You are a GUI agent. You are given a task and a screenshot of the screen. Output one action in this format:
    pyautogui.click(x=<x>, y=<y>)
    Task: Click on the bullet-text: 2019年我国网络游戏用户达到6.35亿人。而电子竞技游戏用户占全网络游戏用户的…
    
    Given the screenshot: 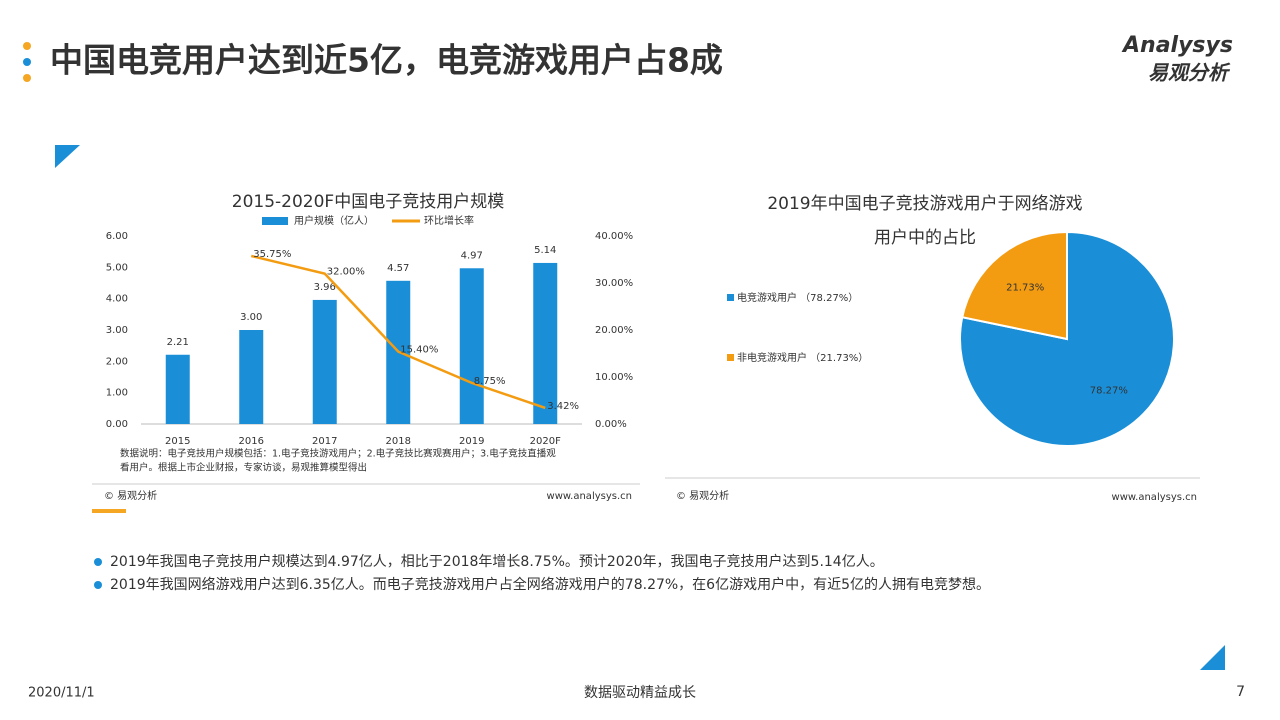 What is the action you would take?
    pyautogui.click(x=550, y=584)
    